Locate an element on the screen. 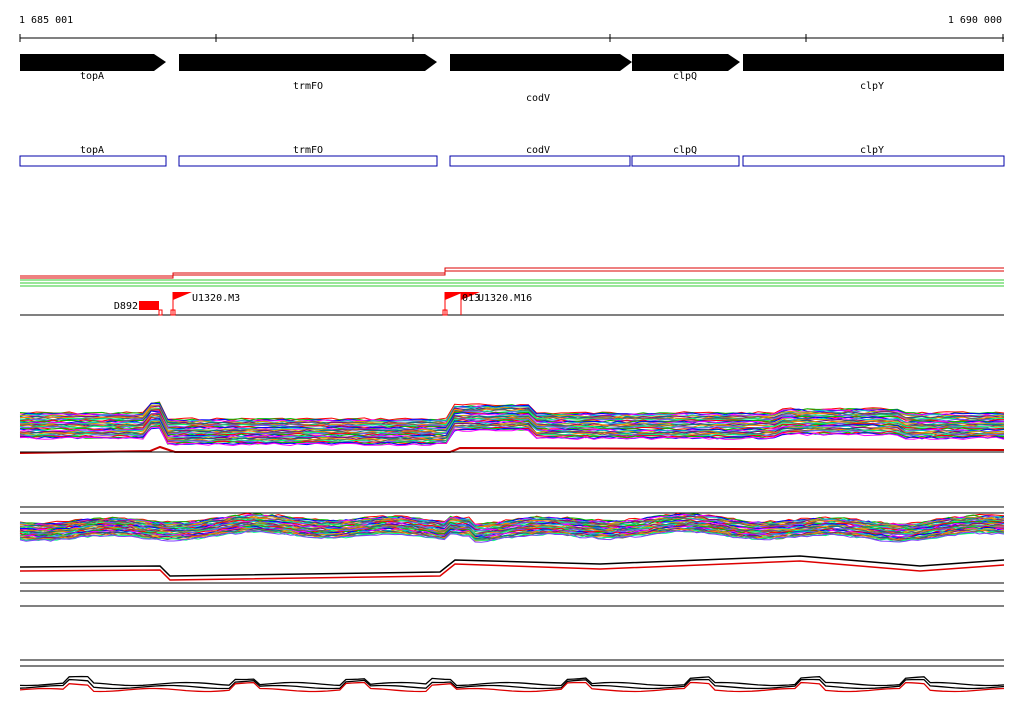 This screenshot has height=714, width=1024. gene-codV: codV is located at coordinates (541, 79).